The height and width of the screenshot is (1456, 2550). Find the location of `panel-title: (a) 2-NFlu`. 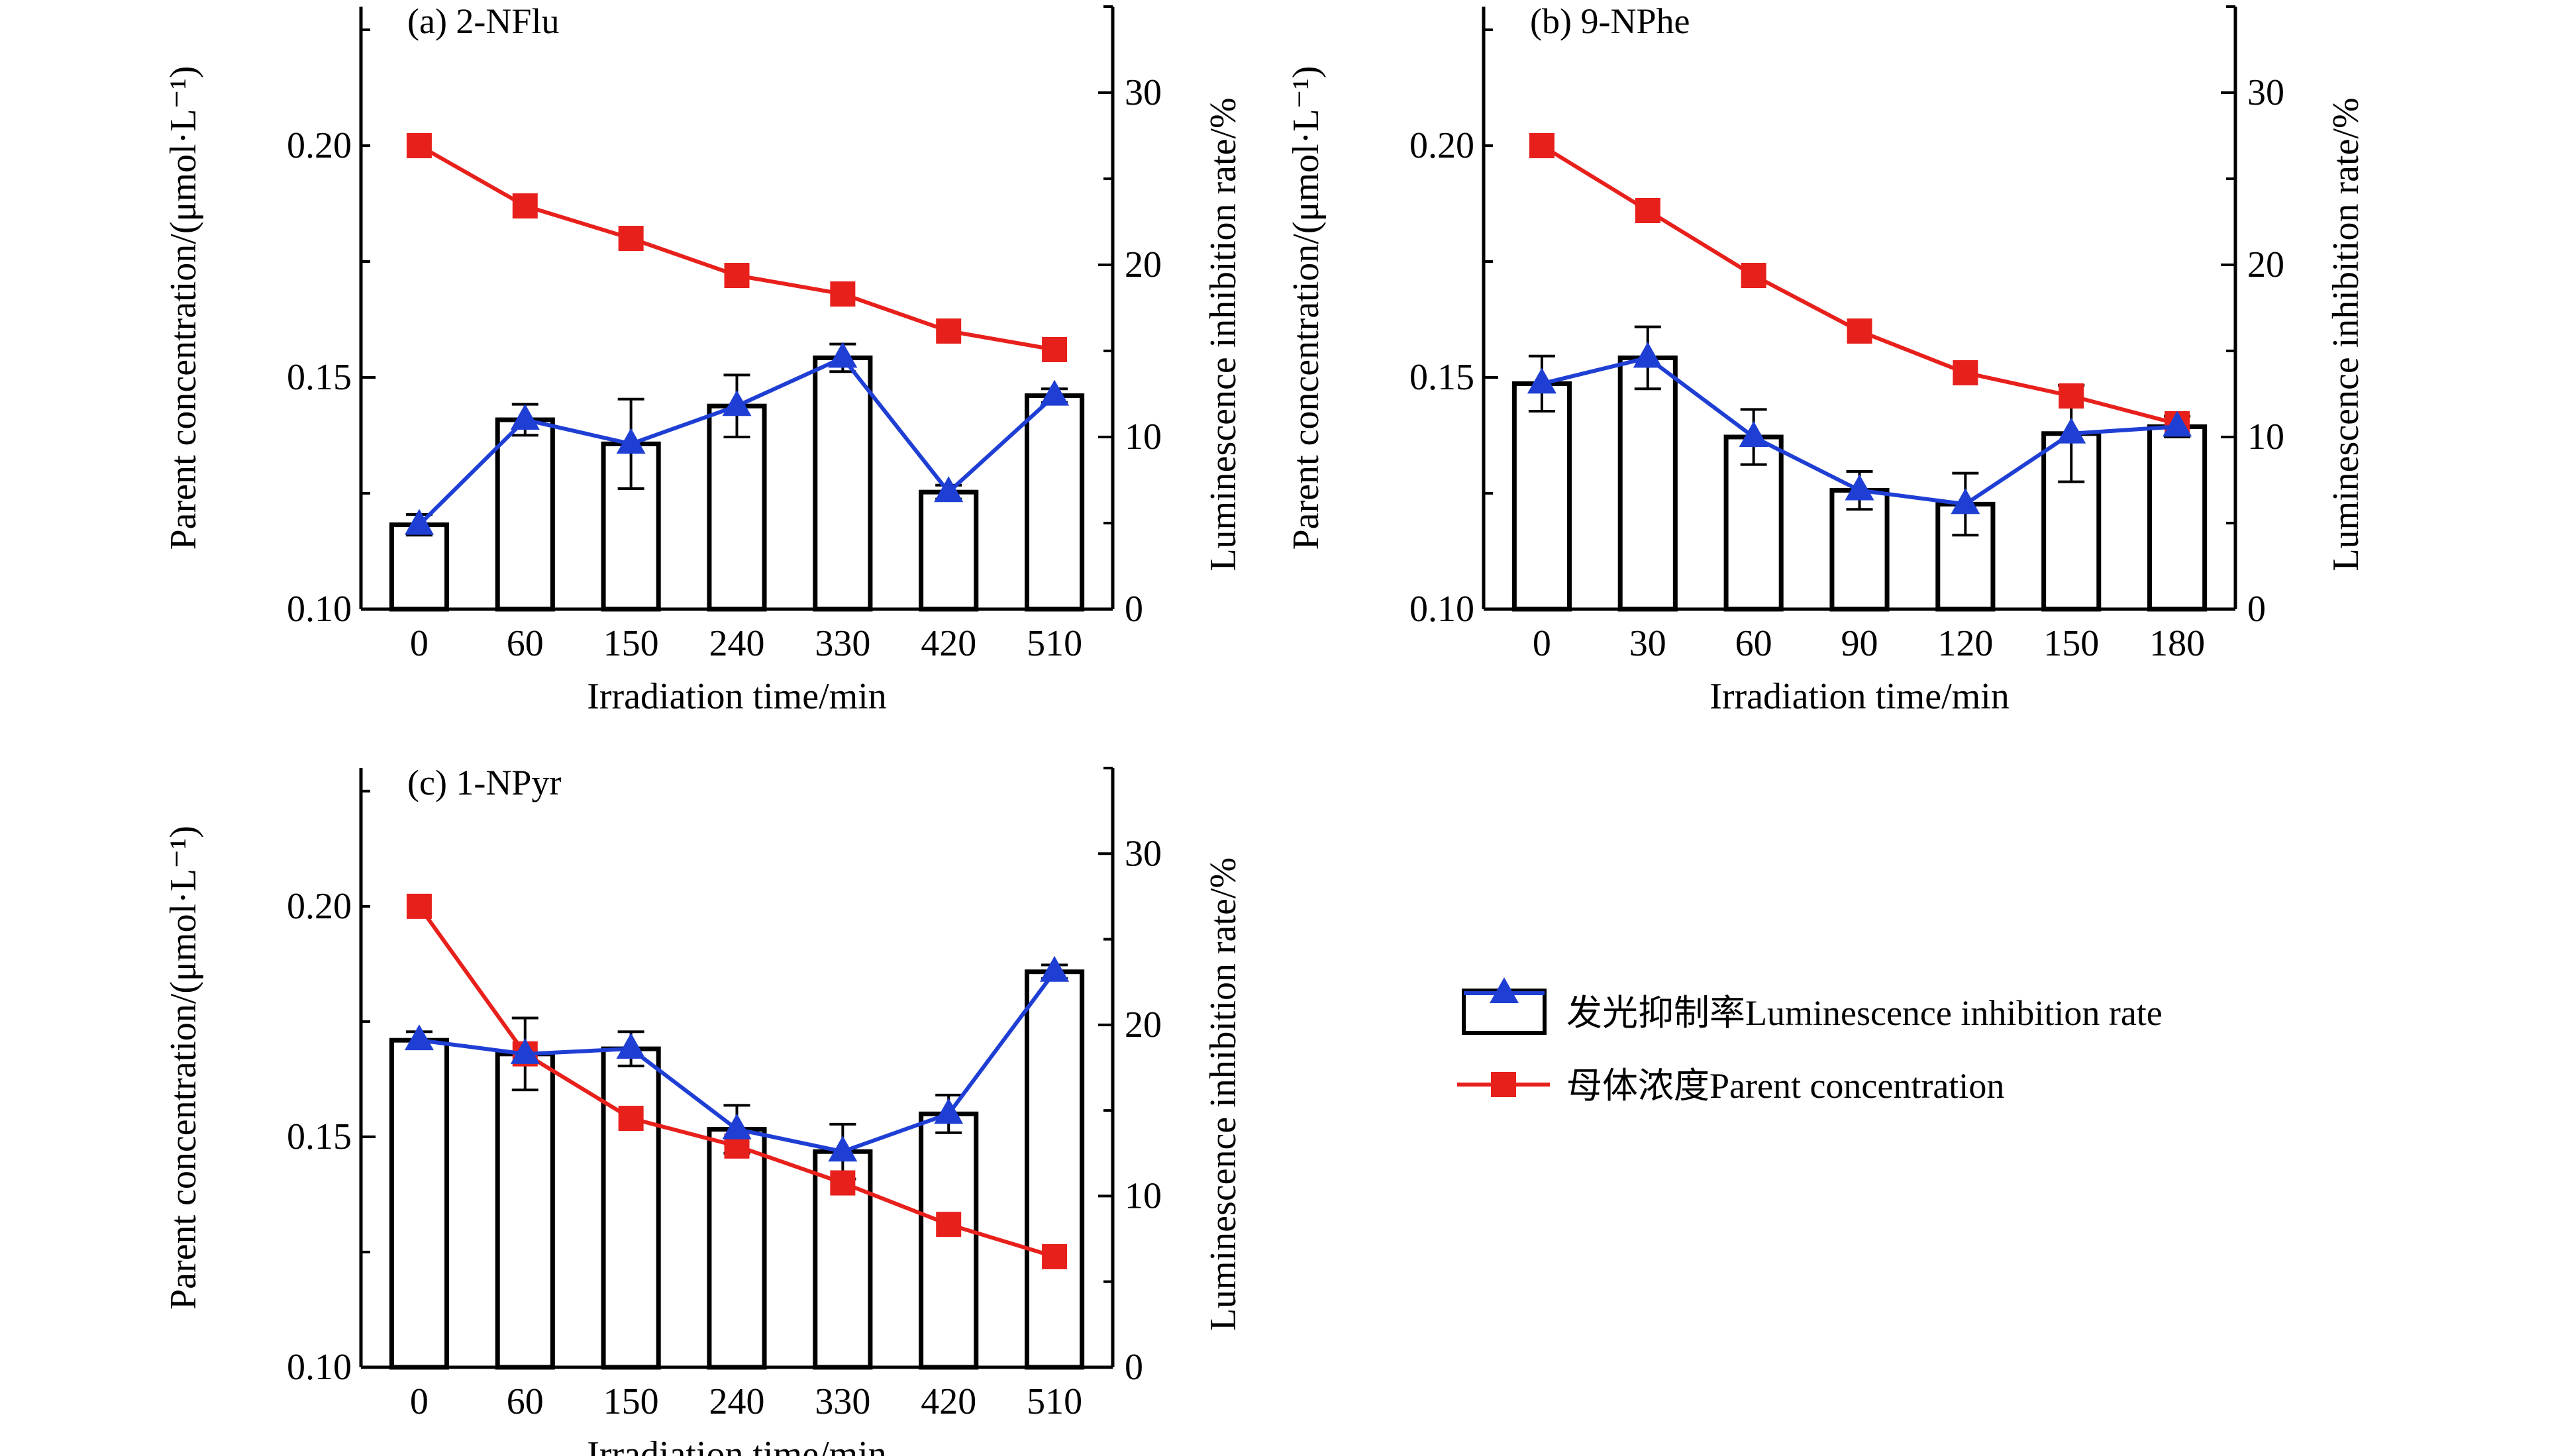

panel-title: (a) 2-NFlu is located at coordinates (483, 21).